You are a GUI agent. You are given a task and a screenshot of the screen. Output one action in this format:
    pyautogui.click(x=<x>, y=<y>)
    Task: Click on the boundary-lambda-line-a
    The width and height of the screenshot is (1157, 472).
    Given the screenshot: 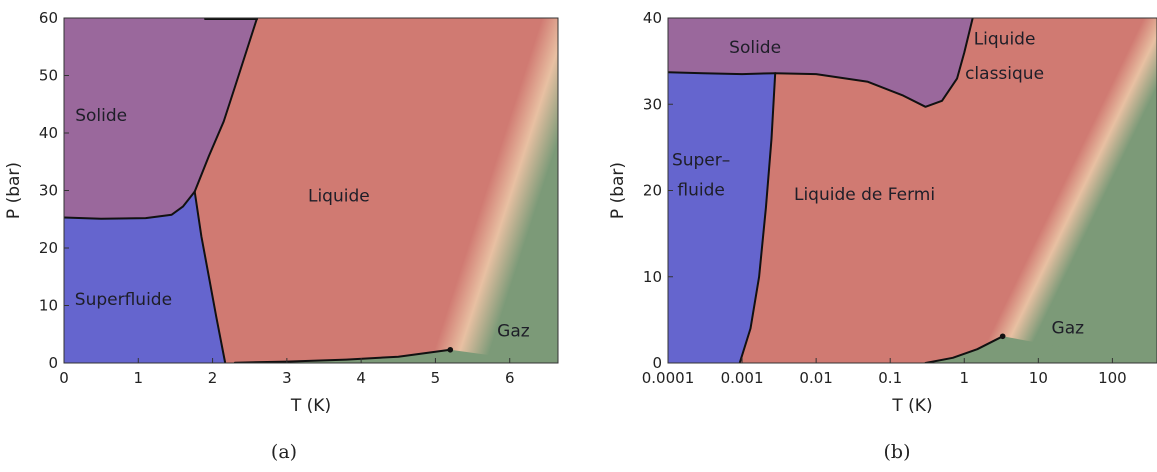 What is the action you would take?
    pyautogui.click(x=210, y=276)
    